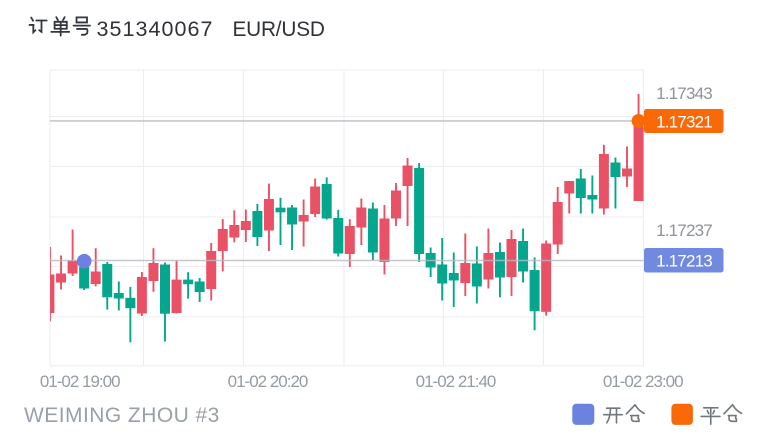  What do you see at coordinates (80, 381) in the screenshot?
I see `svg-text: 01-02 19:00` at bounding box center [80, 381].